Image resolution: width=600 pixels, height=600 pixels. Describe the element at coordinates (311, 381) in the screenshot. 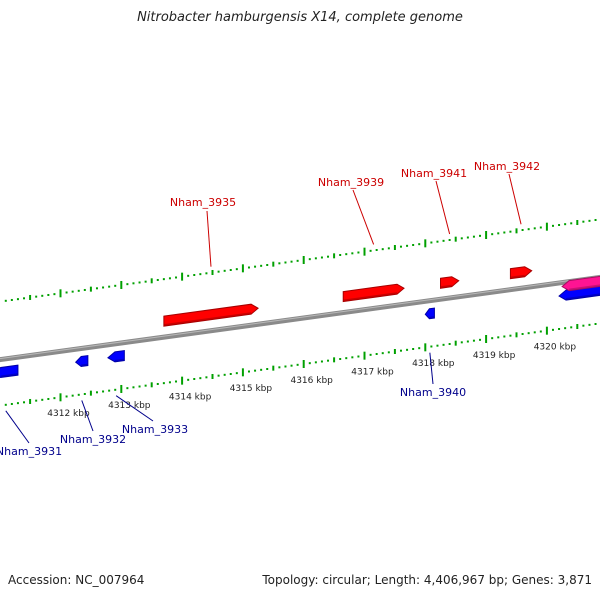

I see `kbp-tick-label: 4316 kbp` at that location.